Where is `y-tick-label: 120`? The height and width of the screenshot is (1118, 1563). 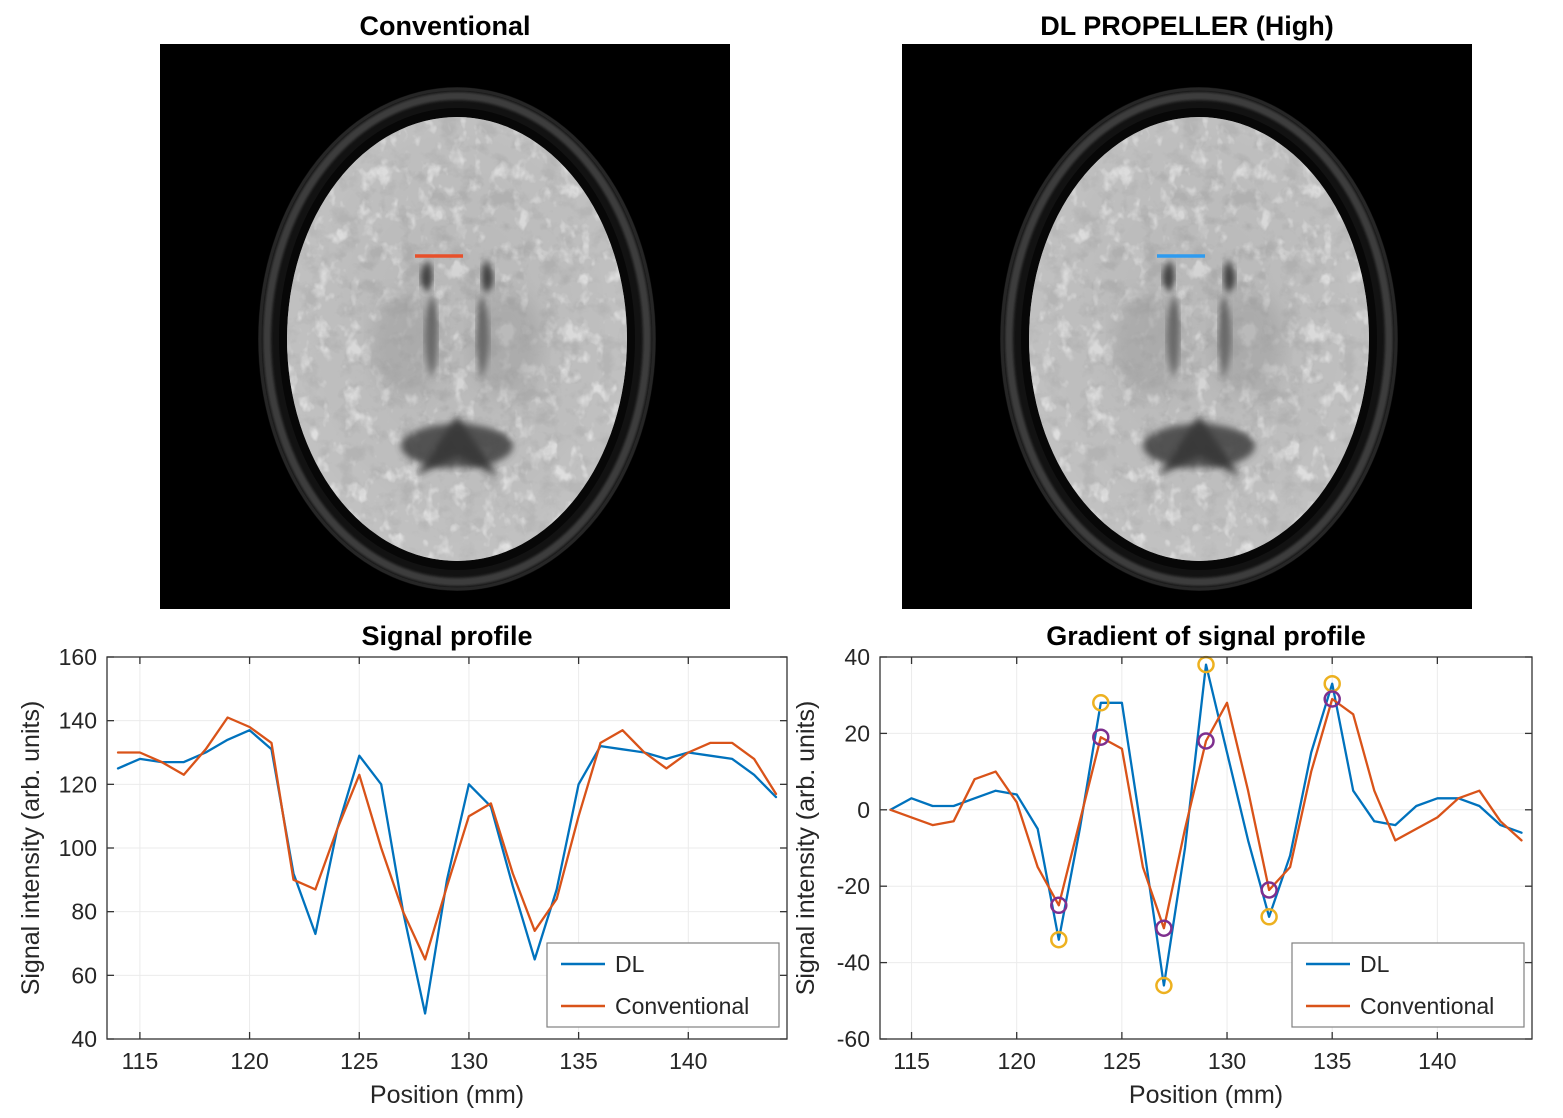
y-tick-label: 120 is located at coordinates (78, 784).